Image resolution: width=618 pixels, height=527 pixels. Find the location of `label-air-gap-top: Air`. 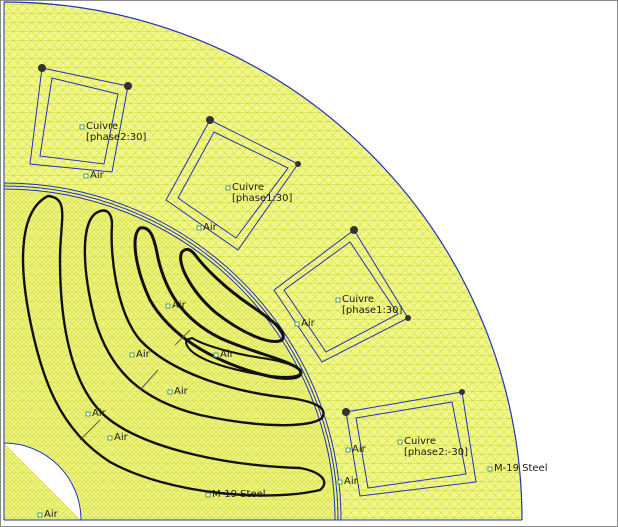

label-air-gap-top: Air is located at coordinates (94, 175).